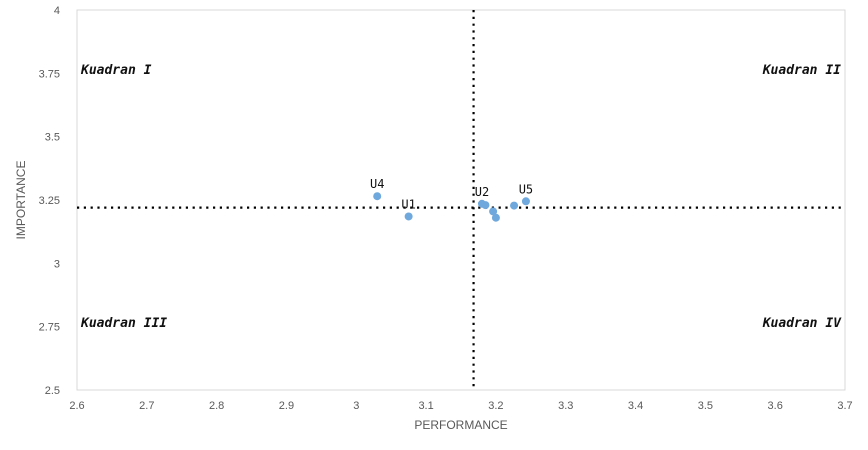 This screenshot has height=450, width=868. What do you see at coordinates (460, 425) in the screenshot?
I see `x-axis-title: PERFORMANCE` at bounding box center [460, 425].